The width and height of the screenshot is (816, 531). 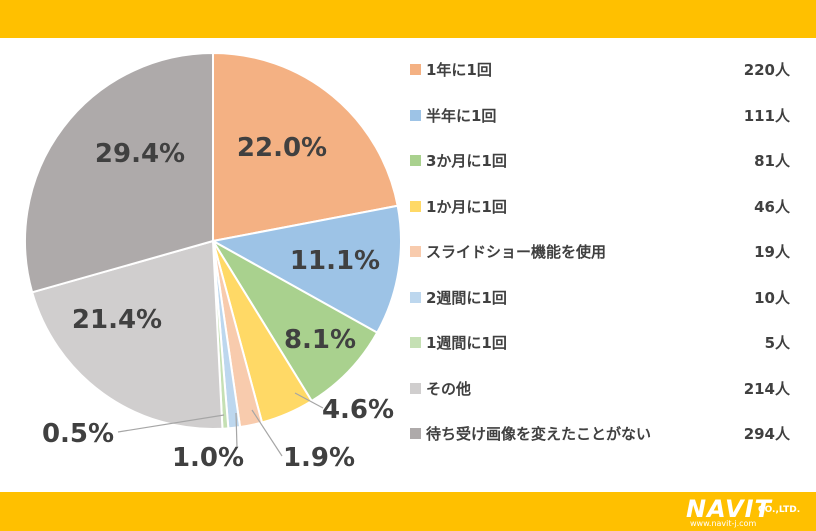 What do you see at coordinates (117, 320) in the screenshot?
I see `data-label: 21.4%` at bounding box center [117, 320].